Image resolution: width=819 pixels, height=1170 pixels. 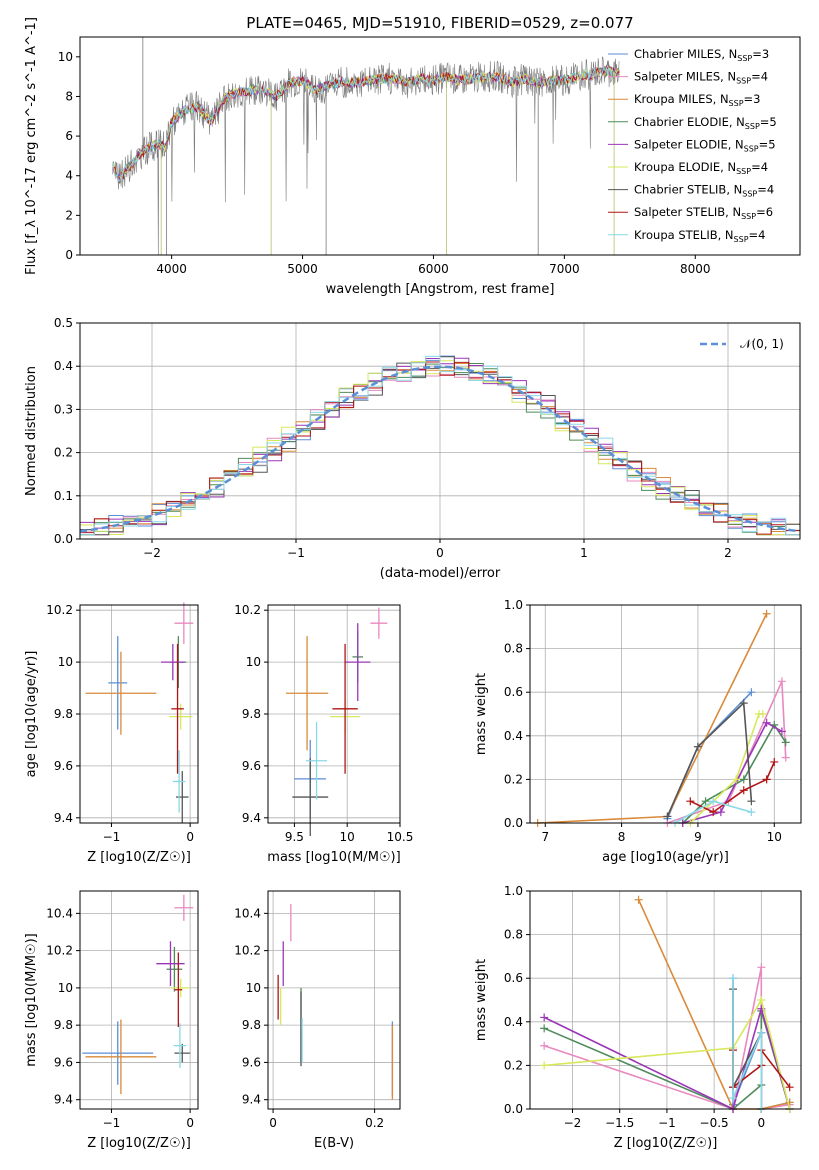 I want to click on legend-entry: Chabrier STELIB, NSSP=4, so click(x=704, y=191).